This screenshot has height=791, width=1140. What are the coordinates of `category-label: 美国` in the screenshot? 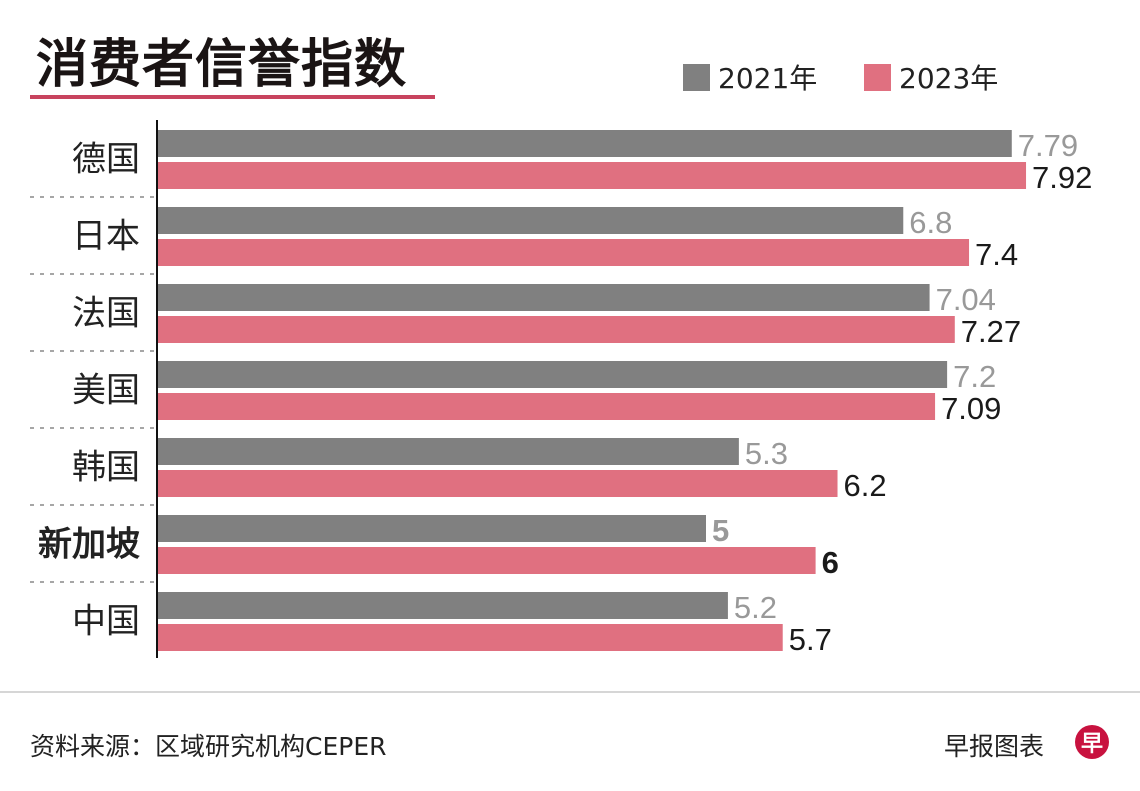 It's located at (106, 391).